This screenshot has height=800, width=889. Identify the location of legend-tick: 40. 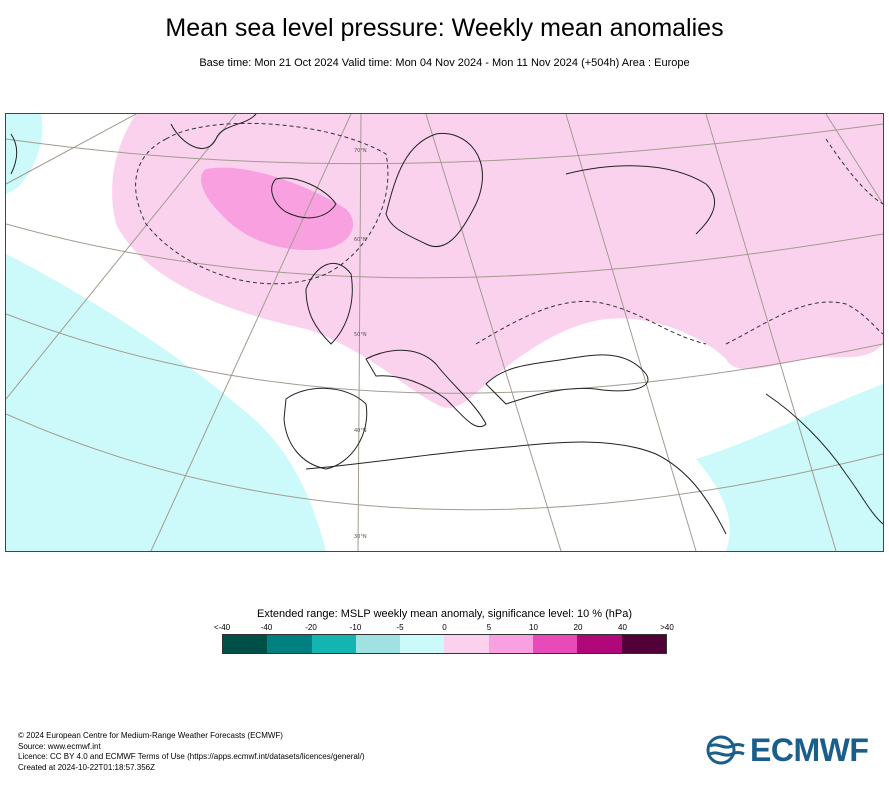
(622, 627).